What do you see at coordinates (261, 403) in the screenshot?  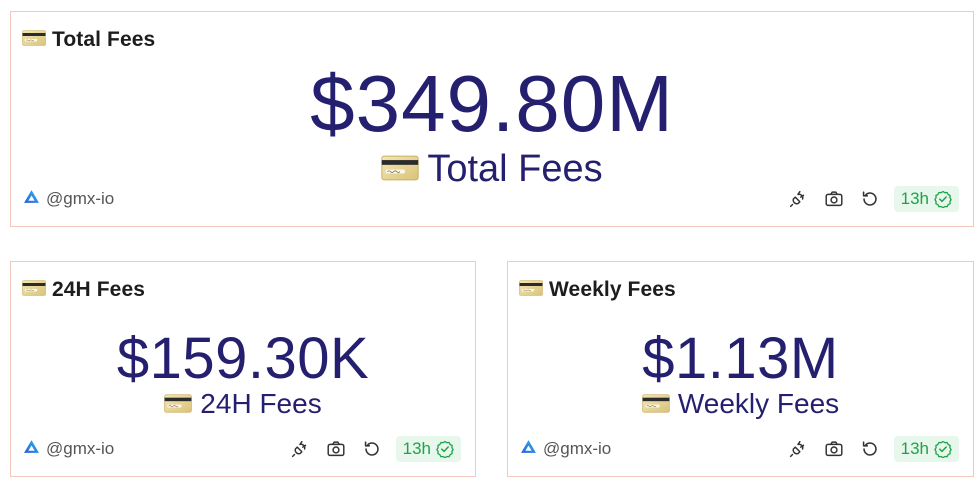 I see `metric-label-text: 24H Fees` at bounding box center [261, 403].